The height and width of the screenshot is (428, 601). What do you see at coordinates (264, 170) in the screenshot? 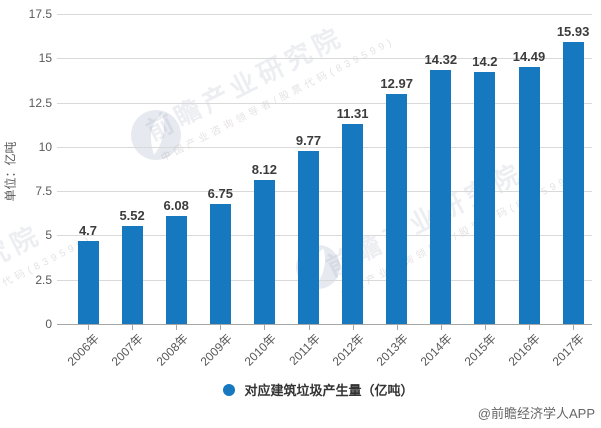
I see `bar-value-label: 8.12` at bounding box center [264, 170].